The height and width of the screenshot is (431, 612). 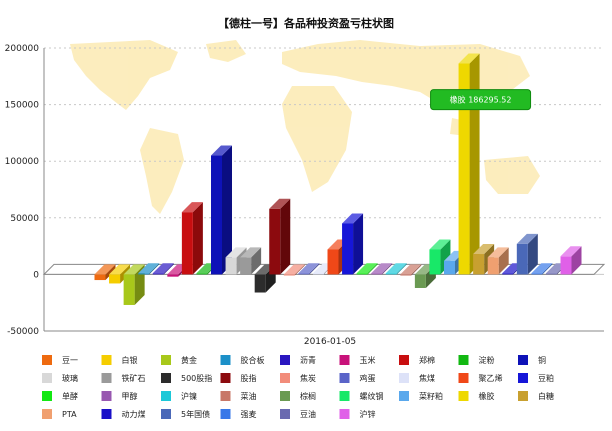 What do you see at coordinates (308, 396) in the screenshot?
I see `legend-label: 棕榈` at bounding box center [308, 396].